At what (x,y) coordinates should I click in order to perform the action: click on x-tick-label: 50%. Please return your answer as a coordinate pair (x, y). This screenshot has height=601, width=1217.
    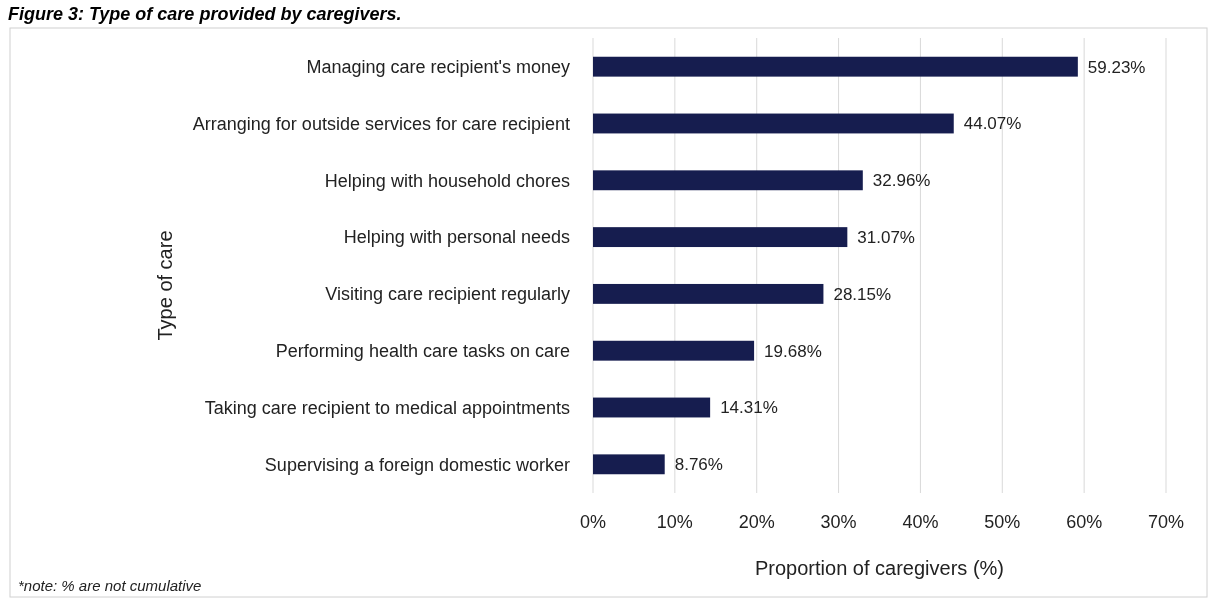
    Looking at the image, I should click on (1002, 522).